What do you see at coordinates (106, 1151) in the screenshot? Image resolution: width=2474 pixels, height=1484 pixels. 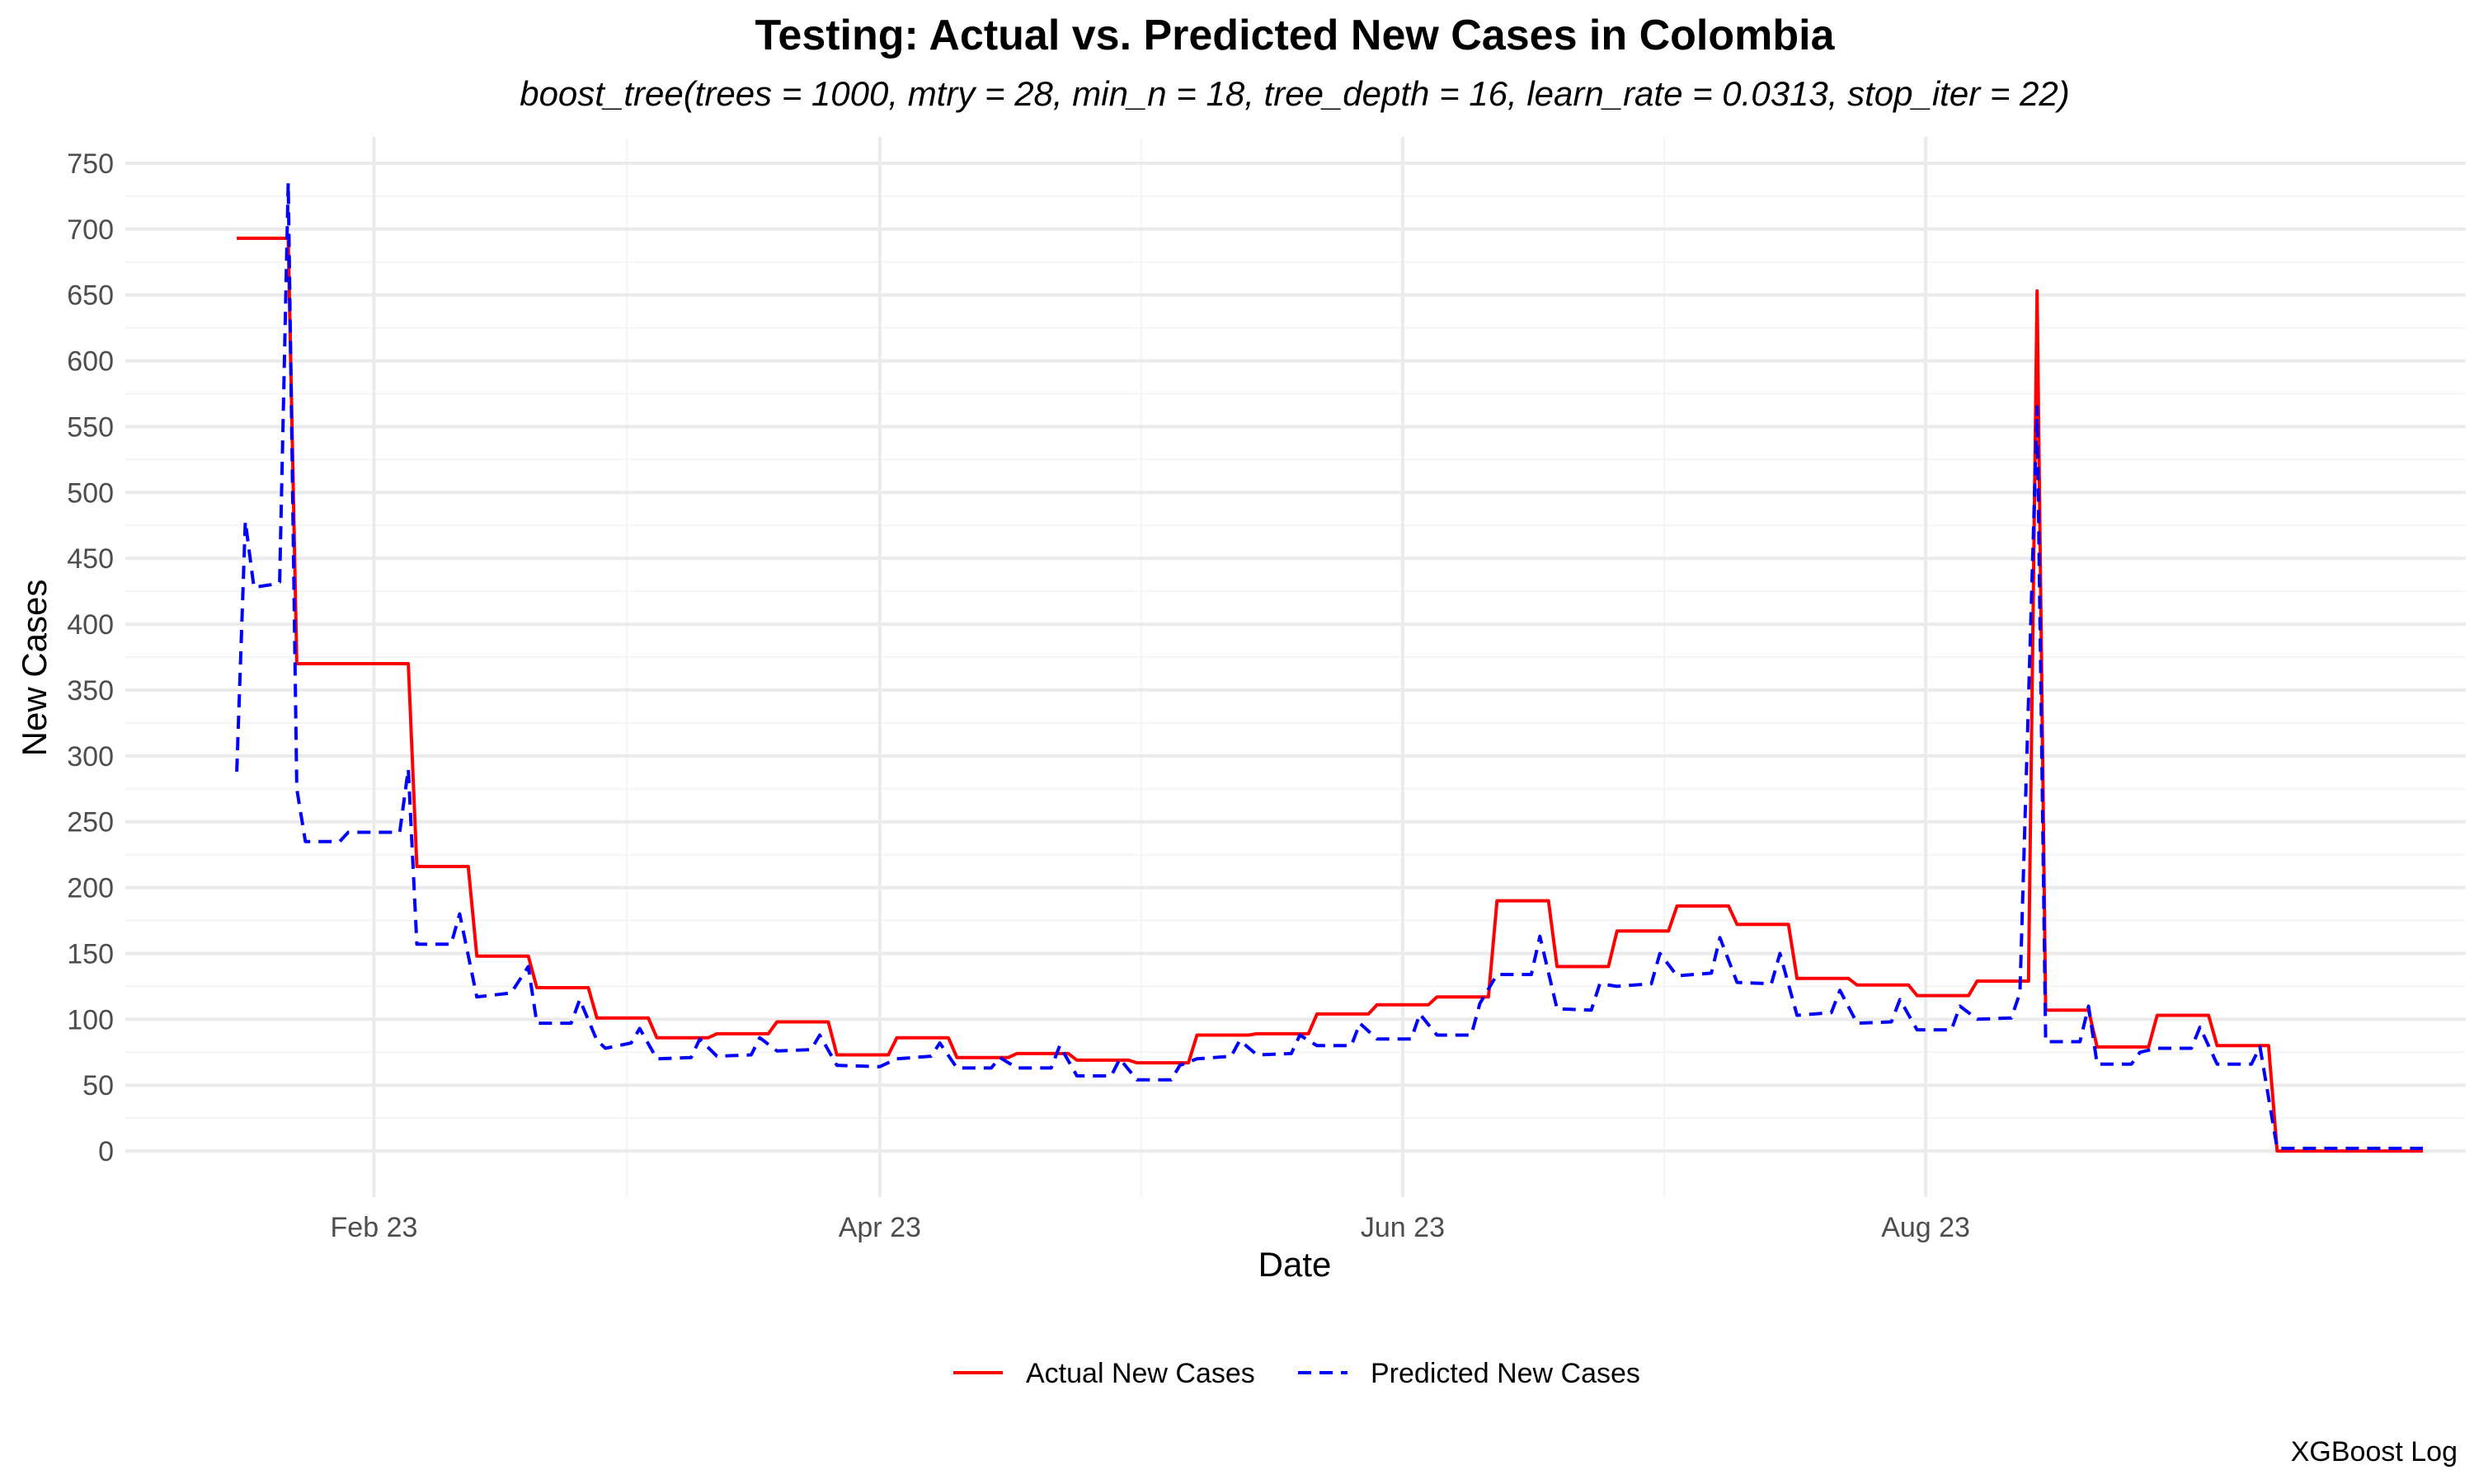 I see `y-tick-label: 0` at bounding box center [106, 1151].